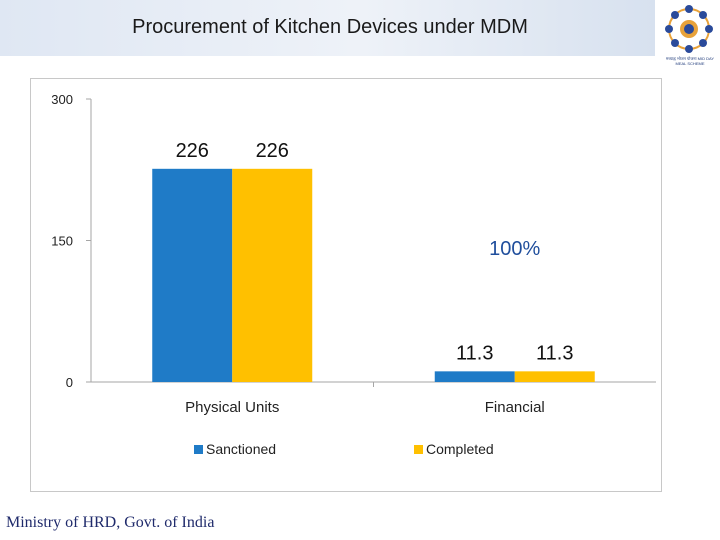  What do you see at coordinates (62, 241) in the screenshot?
I see `y-tick-label: 150` at bounding box center [62, 241].